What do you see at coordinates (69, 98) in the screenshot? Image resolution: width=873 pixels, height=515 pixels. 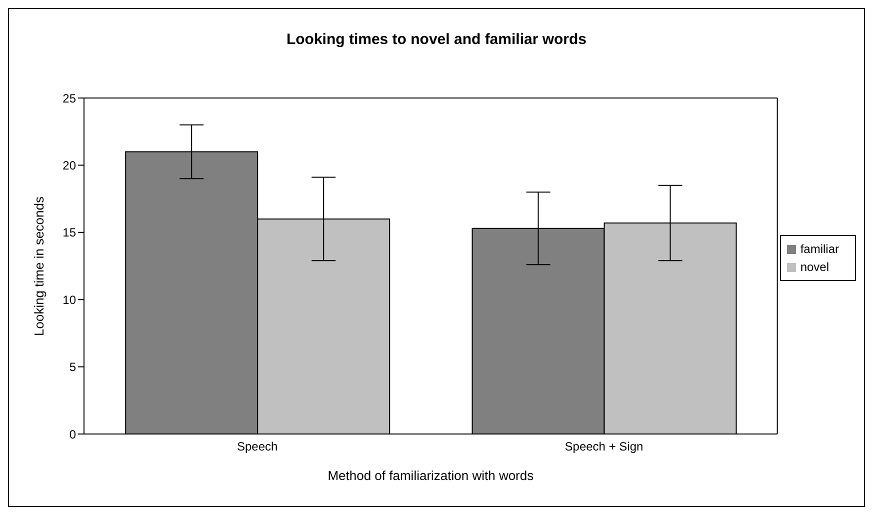 I see `y-tick-label: 25` at bounding box center [69, 98].